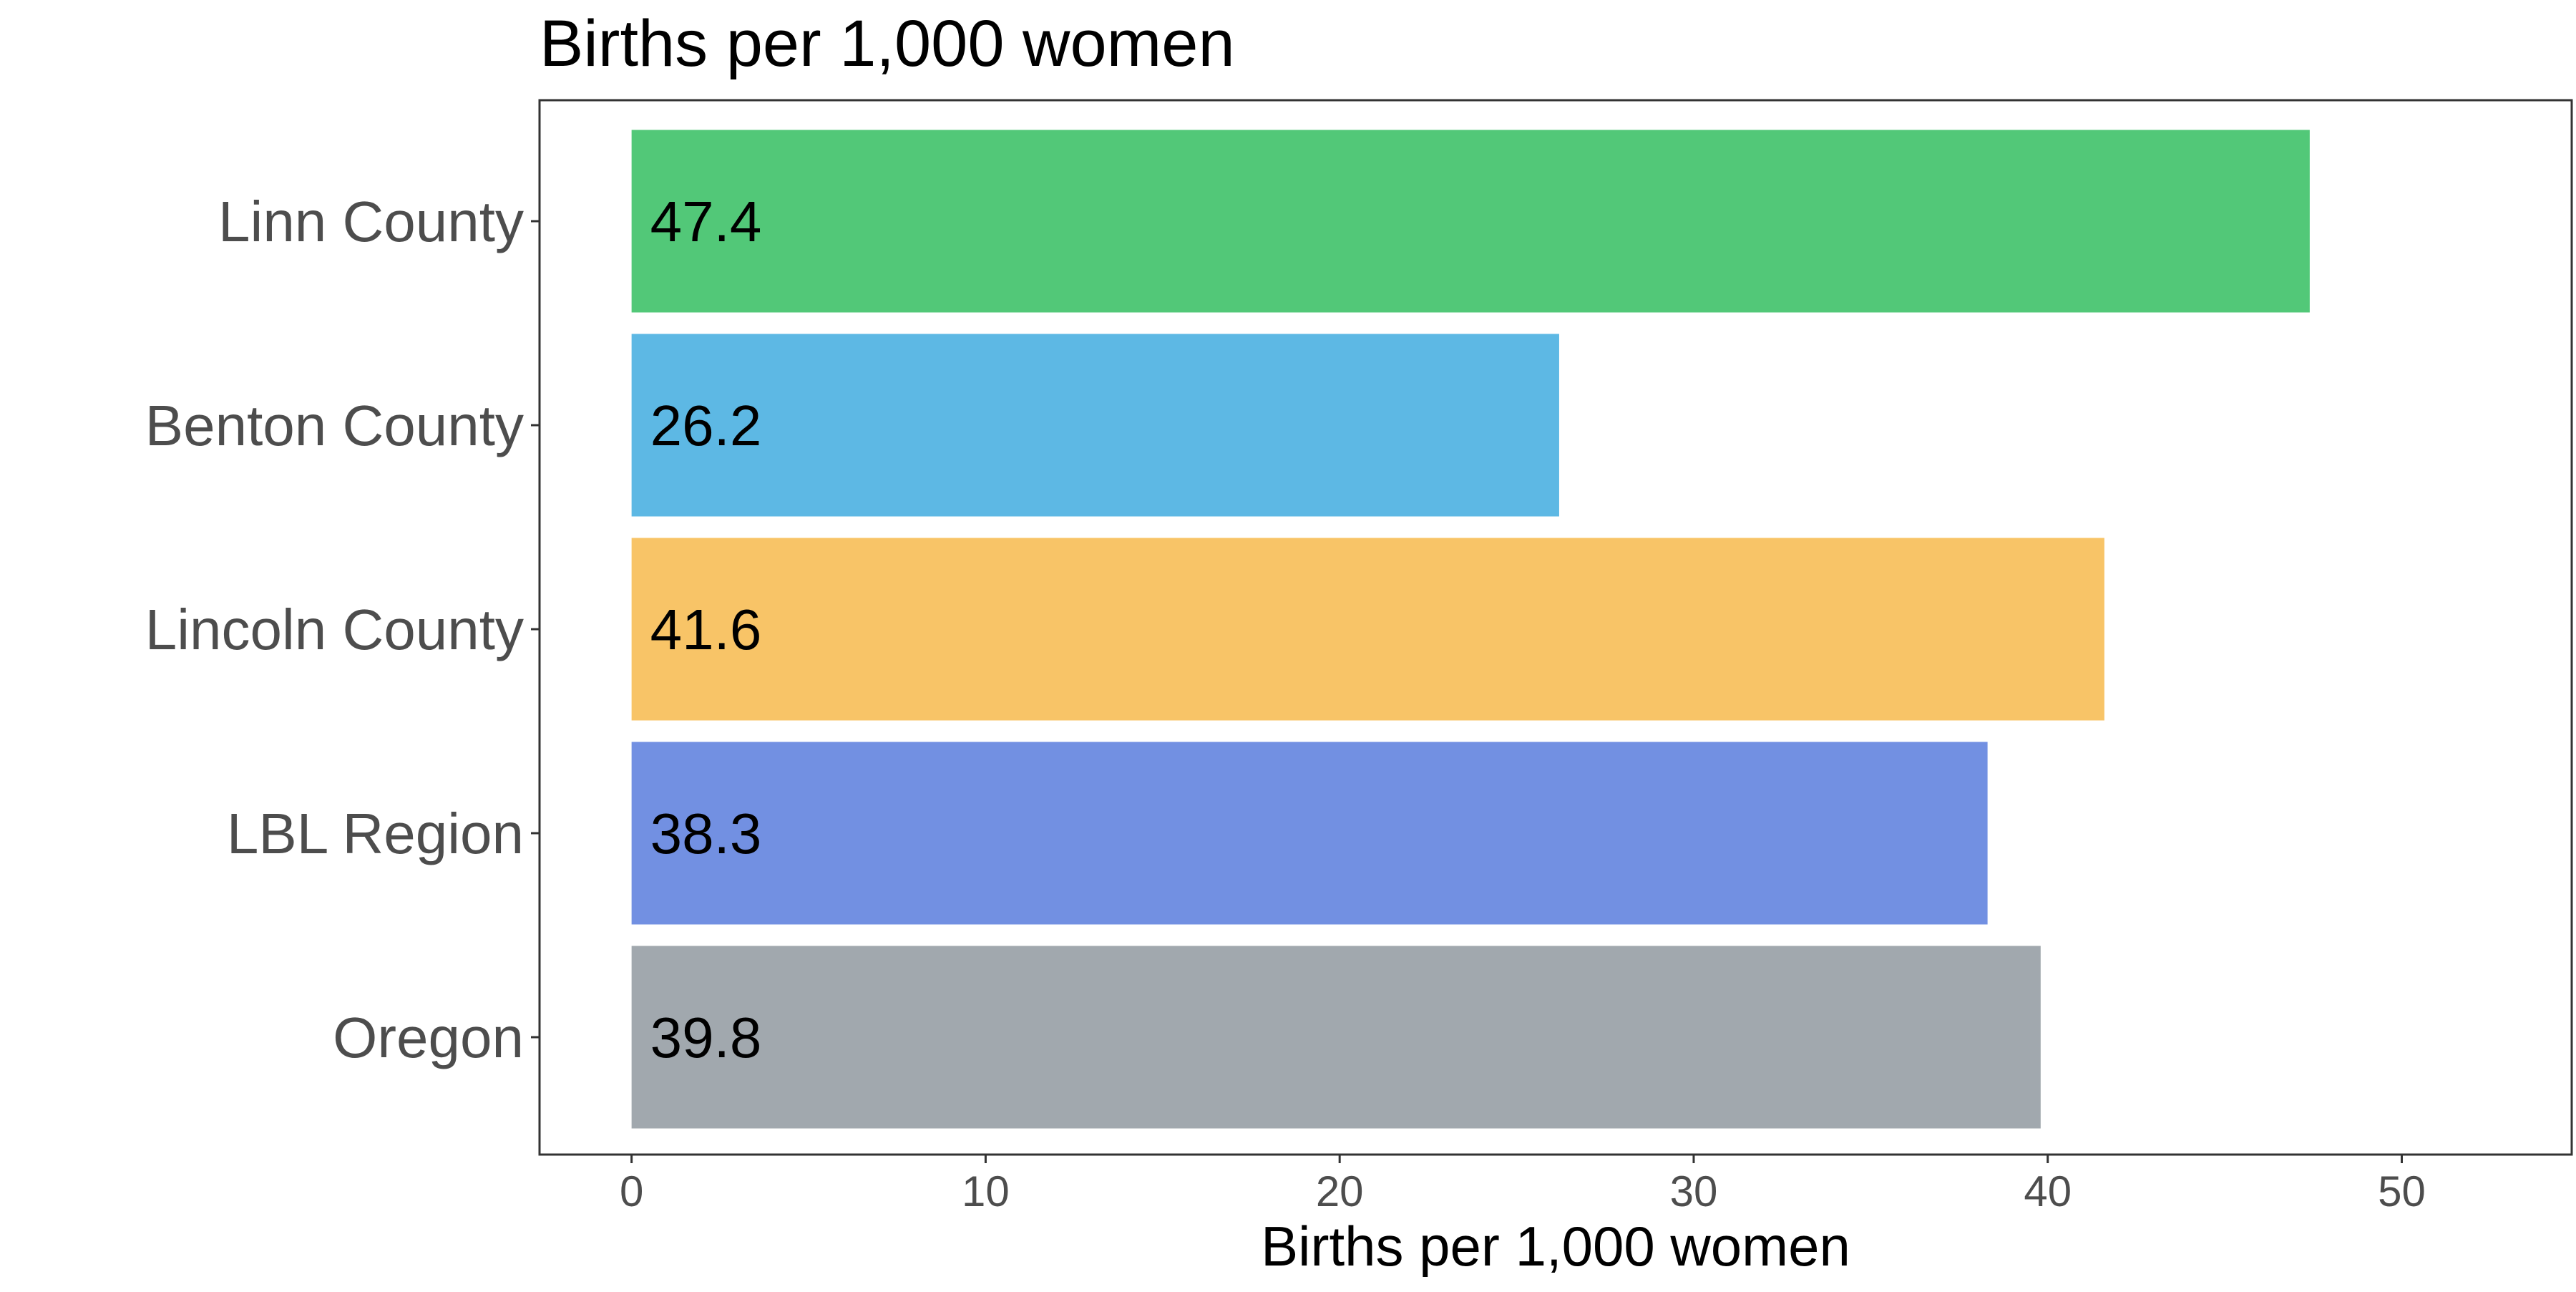 This screenshot has width=2576, height=1292. I want to click on bar-benton-county, so click(1095, 425).